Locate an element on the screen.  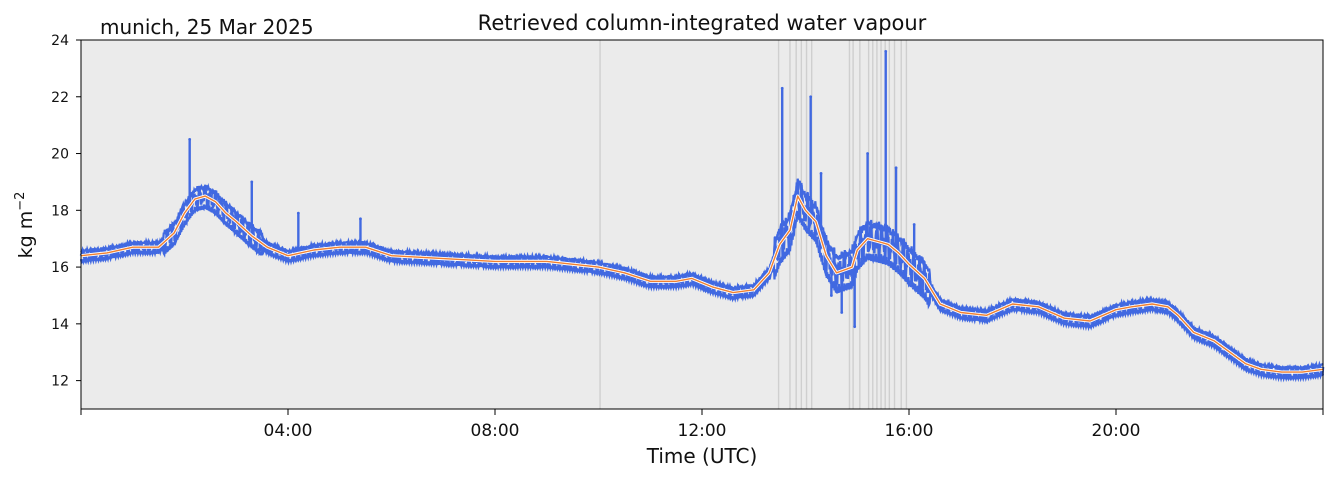
x-axis-ticks: 04:00 08:00 12:00 16:00 20:00 is located at coordinates (702, 425).